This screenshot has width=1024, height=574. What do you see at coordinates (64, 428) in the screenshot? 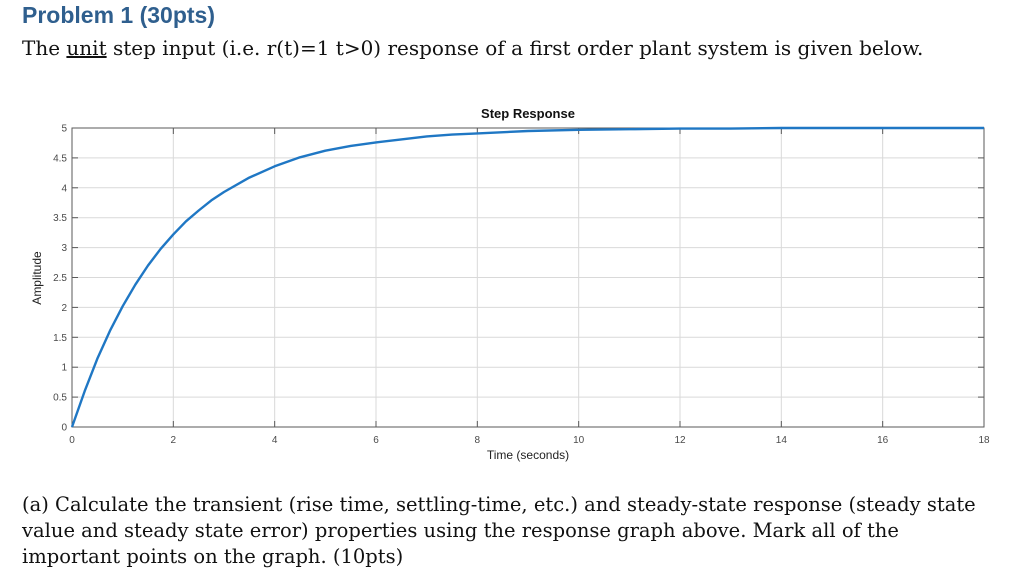
I see `y-tick-label: 0` at bounding box center [64, 428].